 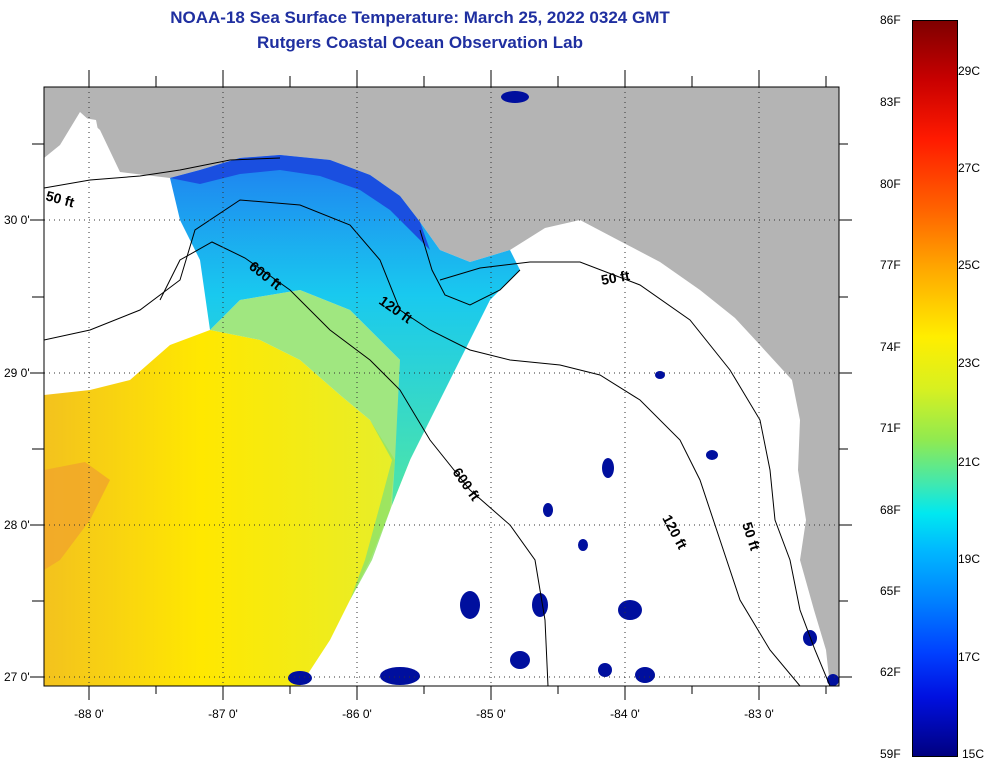 What do you see at coordinates (300, 202) in the screenshot?
I see `cold-coastal-band` at bounding box center [300, 202].